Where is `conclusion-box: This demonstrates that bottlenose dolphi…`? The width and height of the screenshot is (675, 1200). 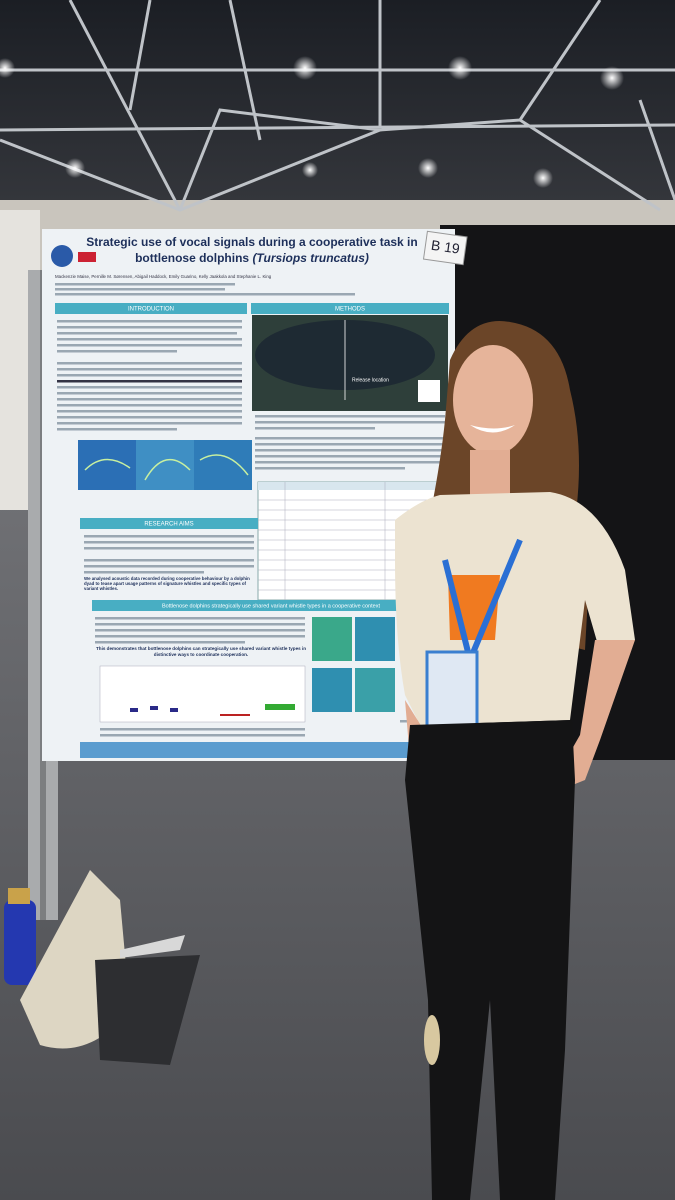 conclusion-box: This demonstrates that bottlenose dolphi… is located at coordinates (201, 651).